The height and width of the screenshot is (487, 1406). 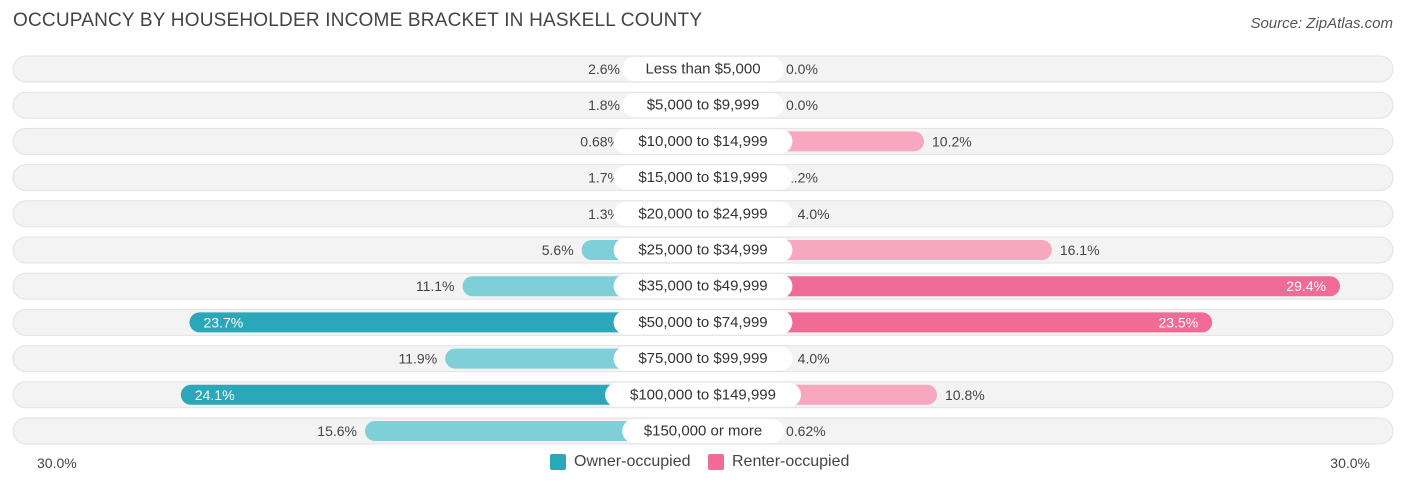 I want to click on legend-item-owner: Owner-occupied, so click(x=620, y=462).